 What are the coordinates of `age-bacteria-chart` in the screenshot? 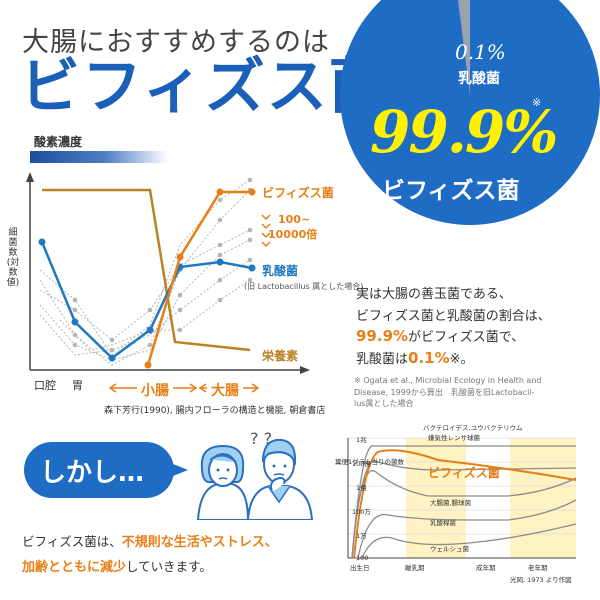 It's located at (462, 498).